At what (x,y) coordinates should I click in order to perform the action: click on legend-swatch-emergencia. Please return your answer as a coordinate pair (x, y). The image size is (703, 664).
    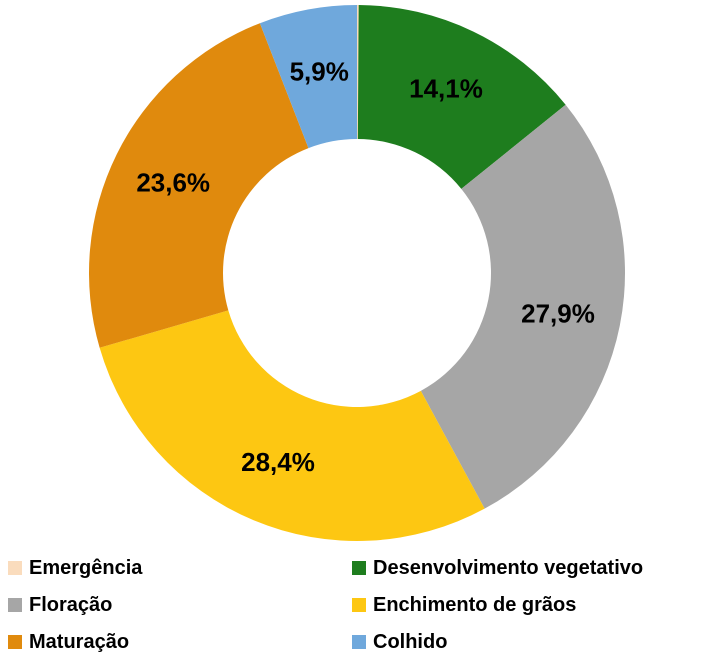
    Looking at the image, I should click on (15, 568).